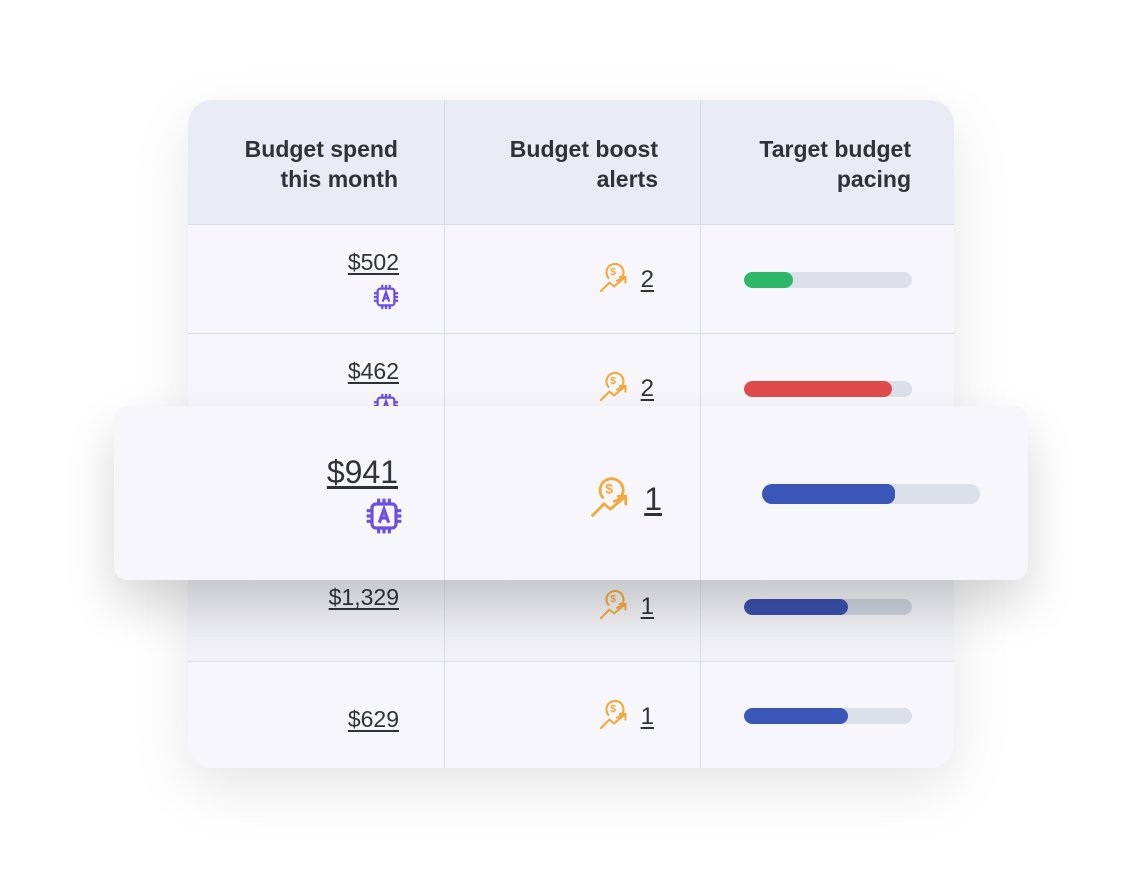  I want to click on header-line: this month, so click(339, 179).